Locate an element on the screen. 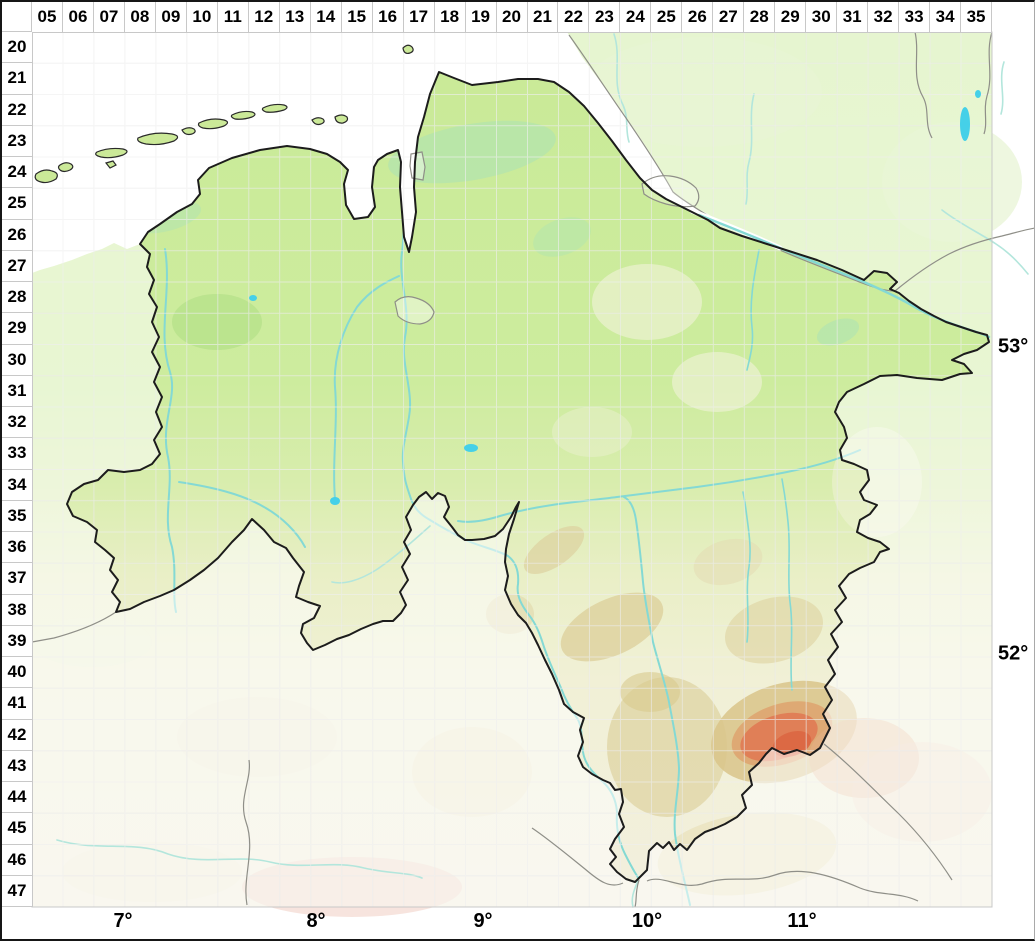 The image size is (1035, 941). column-header-label: 16 is located at coordinates (388, 17).